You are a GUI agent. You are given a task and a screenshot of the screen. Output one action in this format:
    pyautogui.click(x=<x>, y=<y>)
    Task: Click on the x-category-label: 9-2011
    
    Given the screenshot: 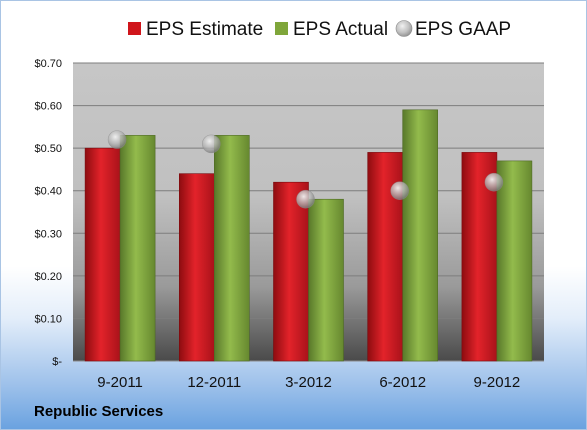 What is the action you would take?
    pyautogui.click(x=120, y=382)
    